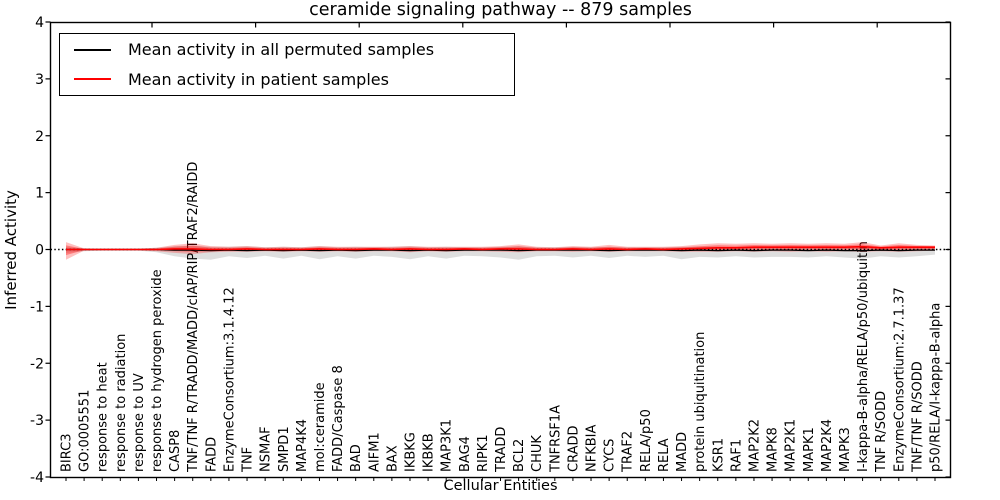 The width and height of the screenshot is (1000, 500). What do you see at coordinates (881, 432) in the screenshot?
I see `x-tick-label: TNF R/SODD` at bounding box center [881, 432].